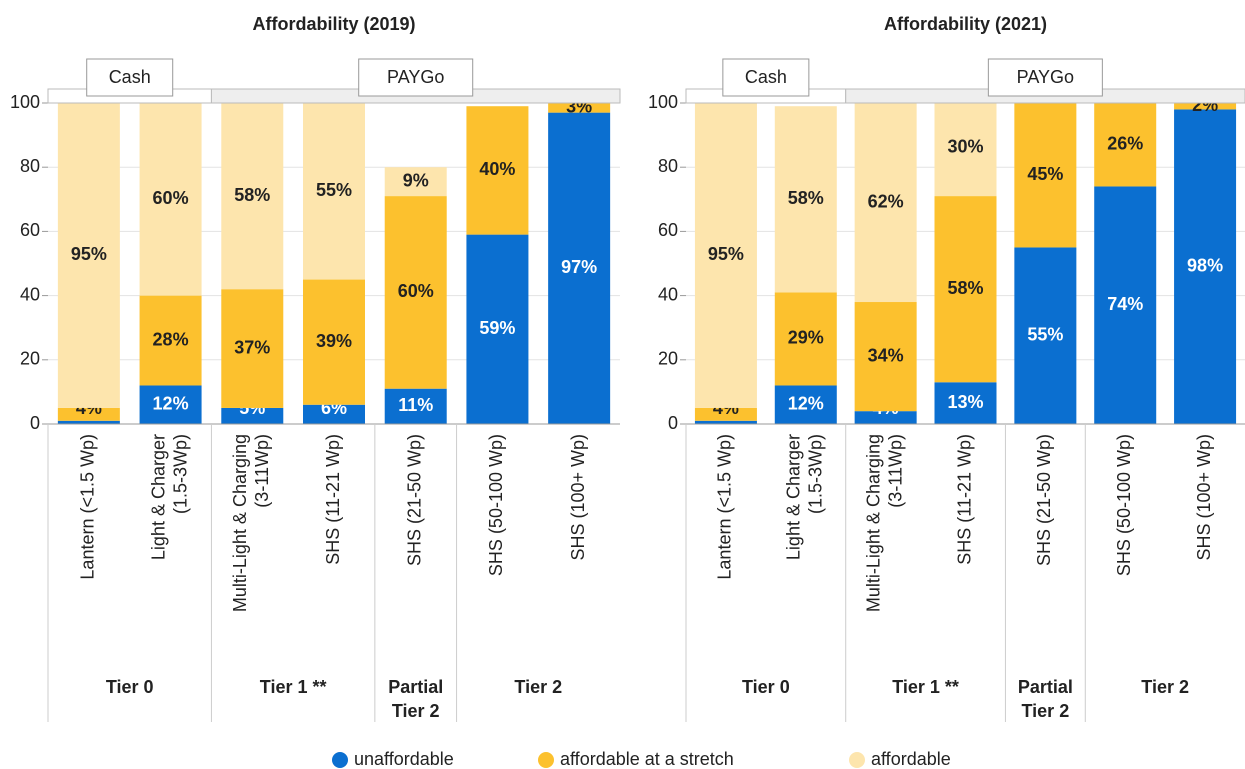 The width and height of the screenshot is (1245, 769). I want to click on payment-label: Cash, so click(766, 77).